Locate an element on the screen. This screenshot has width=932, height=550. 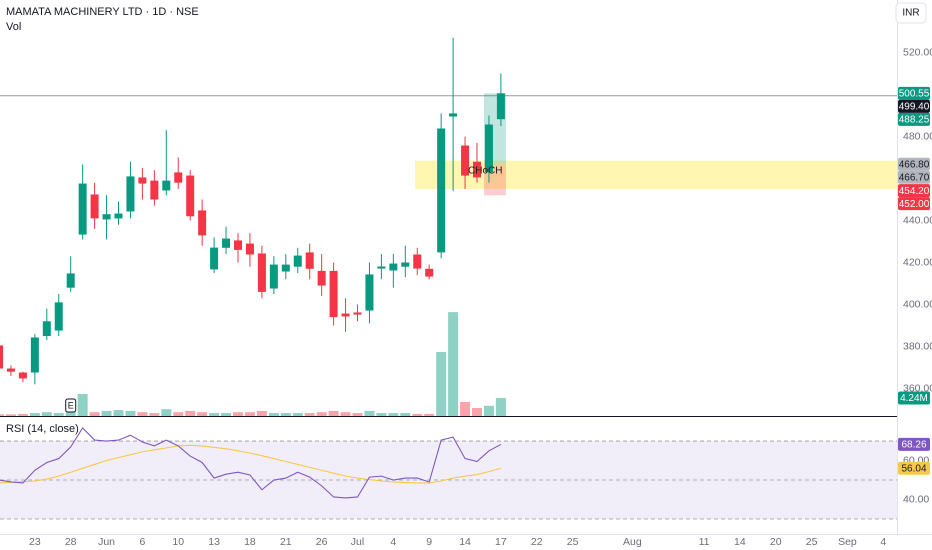
price-label: 488.25 is located at coordinates (914, 119).